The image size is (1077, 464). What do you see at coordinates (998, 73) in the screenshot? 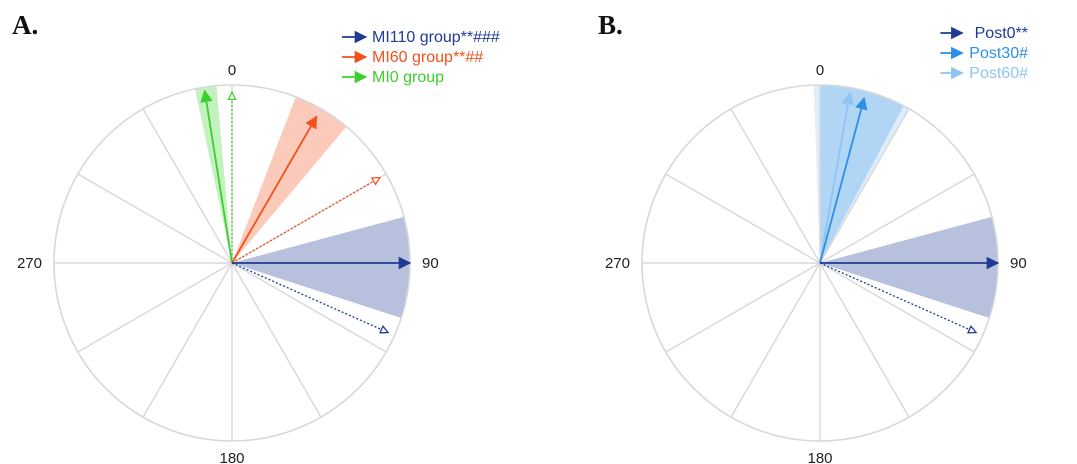
I see `legend-label: Post60#` at bounding box center [998, 73].